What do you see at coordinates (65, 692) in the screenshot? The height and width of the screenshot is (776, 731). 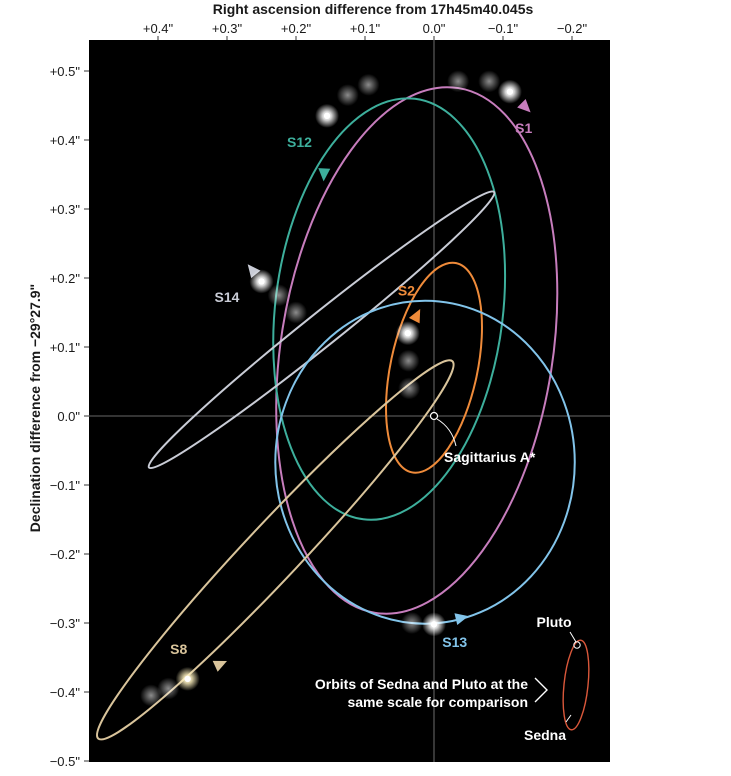 I see `y-tick-label: −0.4"` at bounding box center [65, 692].